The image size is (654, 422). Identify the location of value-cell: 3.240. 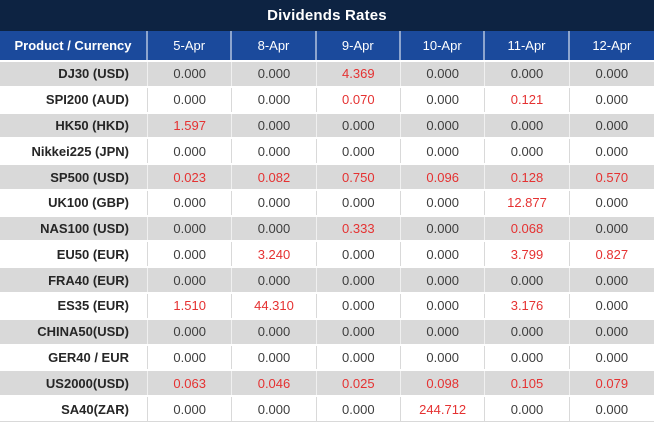
(274, 254).